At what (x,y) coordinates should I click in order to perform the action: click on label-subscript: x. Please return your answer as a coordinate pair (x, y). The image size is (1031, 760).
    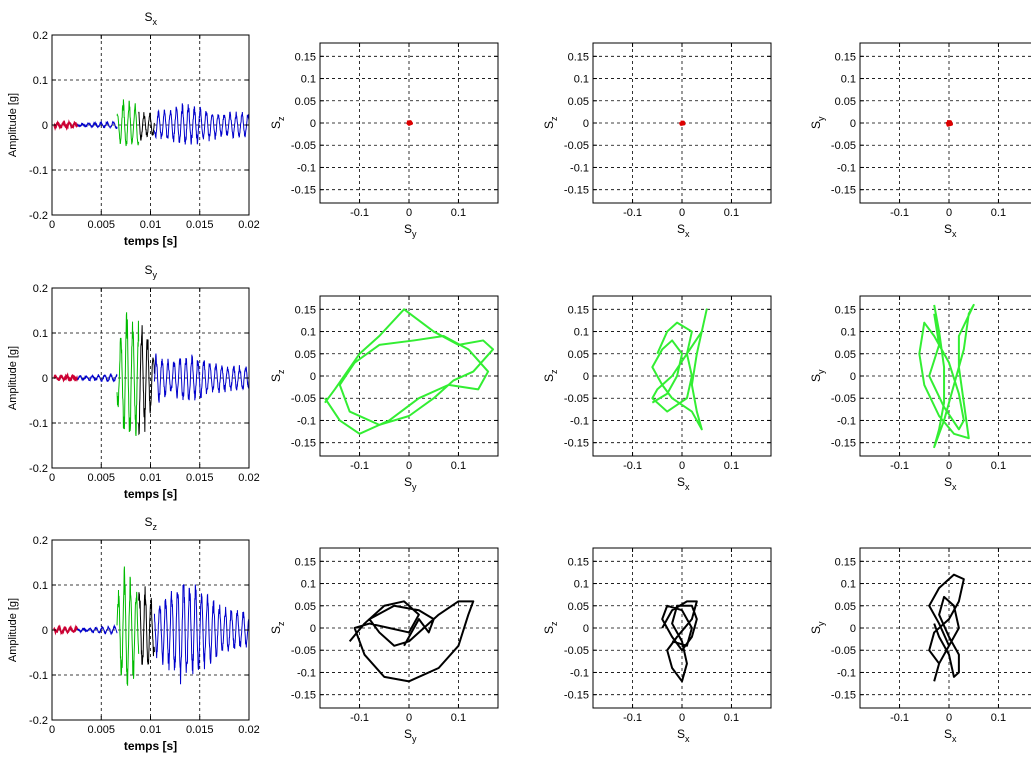
    Looking at the image, I should click on (954, 234).